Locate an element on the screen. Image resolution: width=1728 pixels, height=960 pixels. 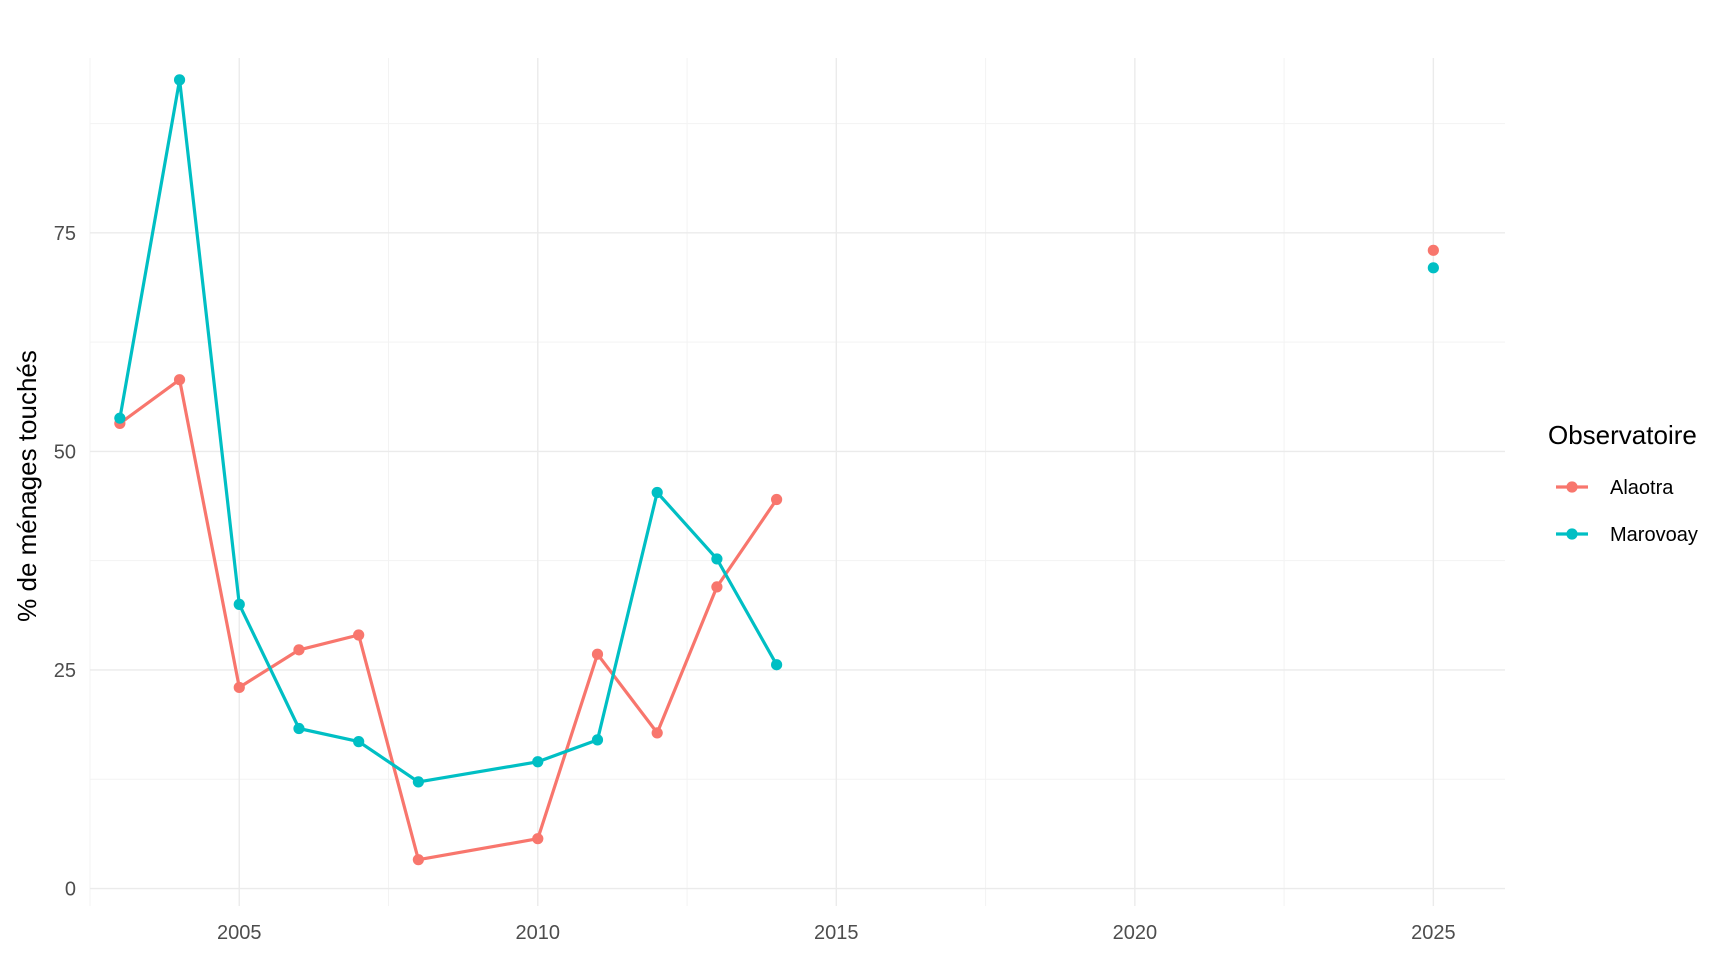
legend-key-point-alaotra is located at coordinates (1572, 487).